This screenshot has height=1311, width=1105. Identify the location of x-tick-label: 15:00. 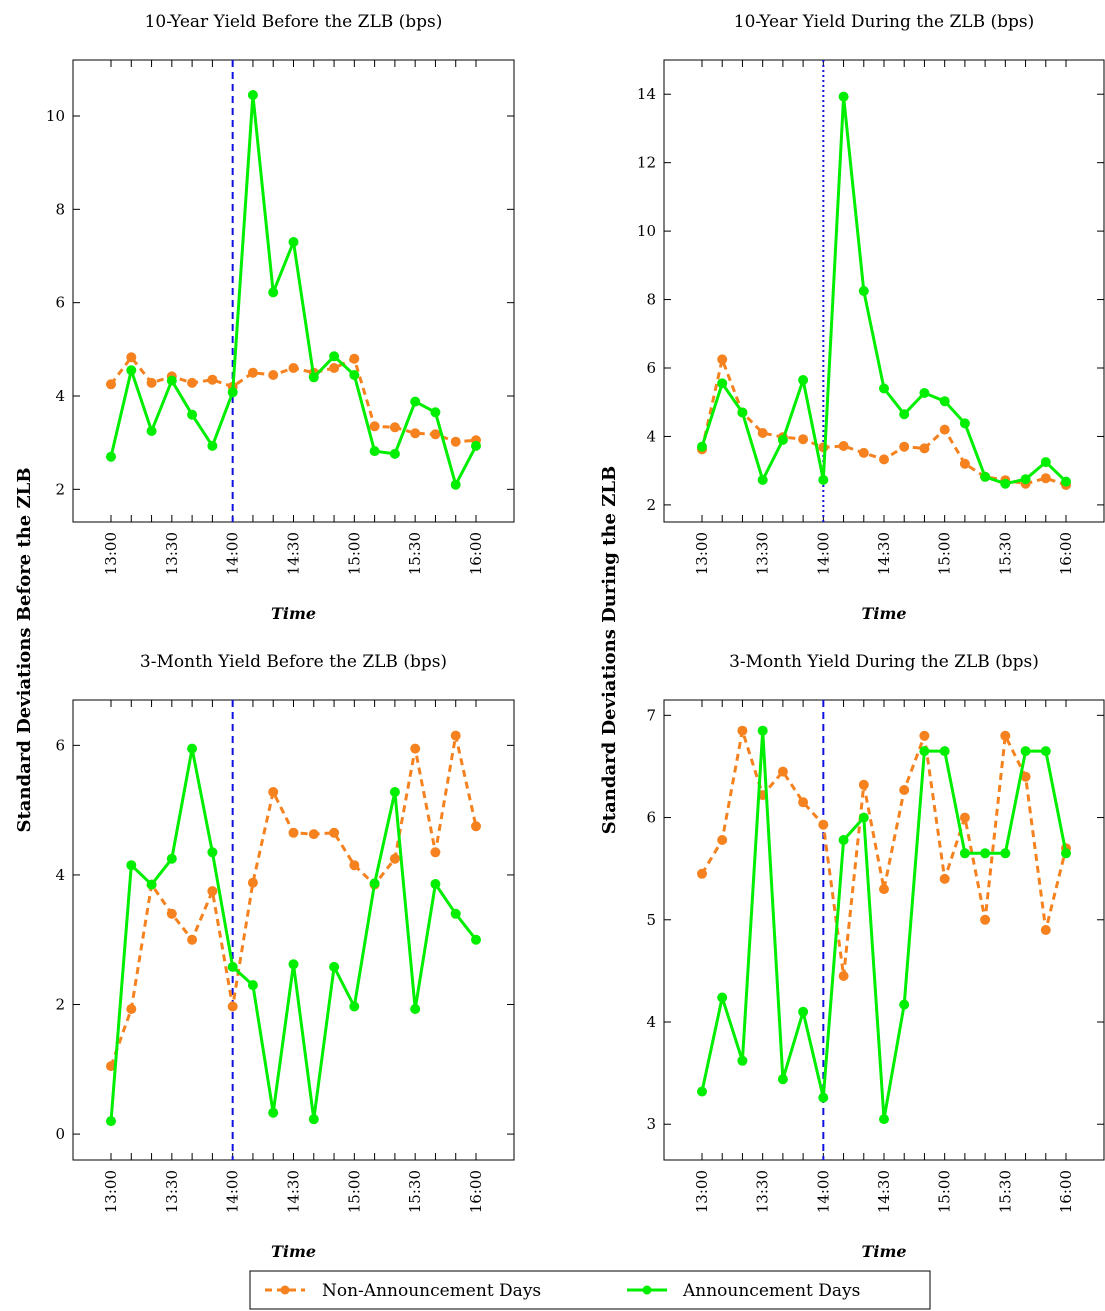
(945, 1191).